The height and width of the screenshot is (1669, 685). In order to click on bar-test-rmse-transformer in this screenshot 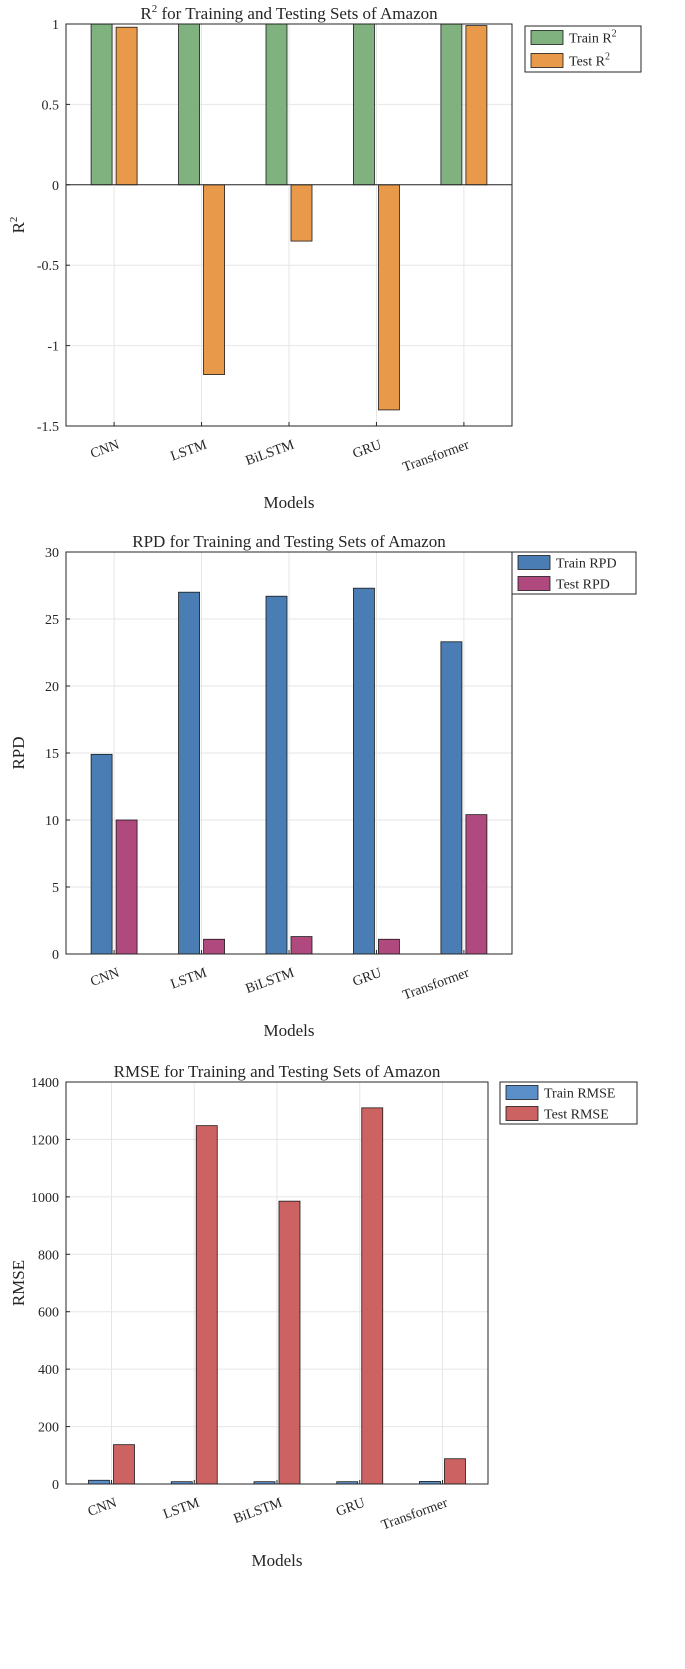, I will do `click(455, 1471)`.